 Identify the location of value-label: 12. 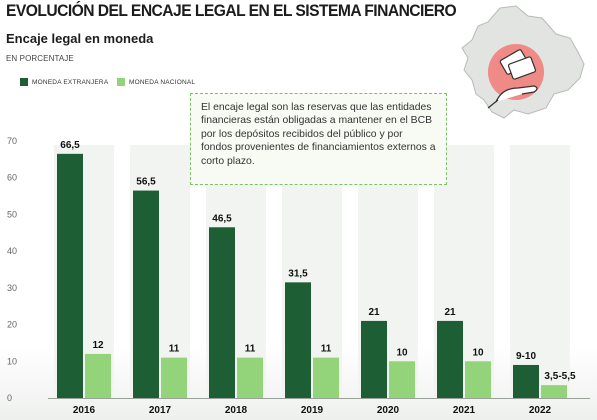
(98, 345).